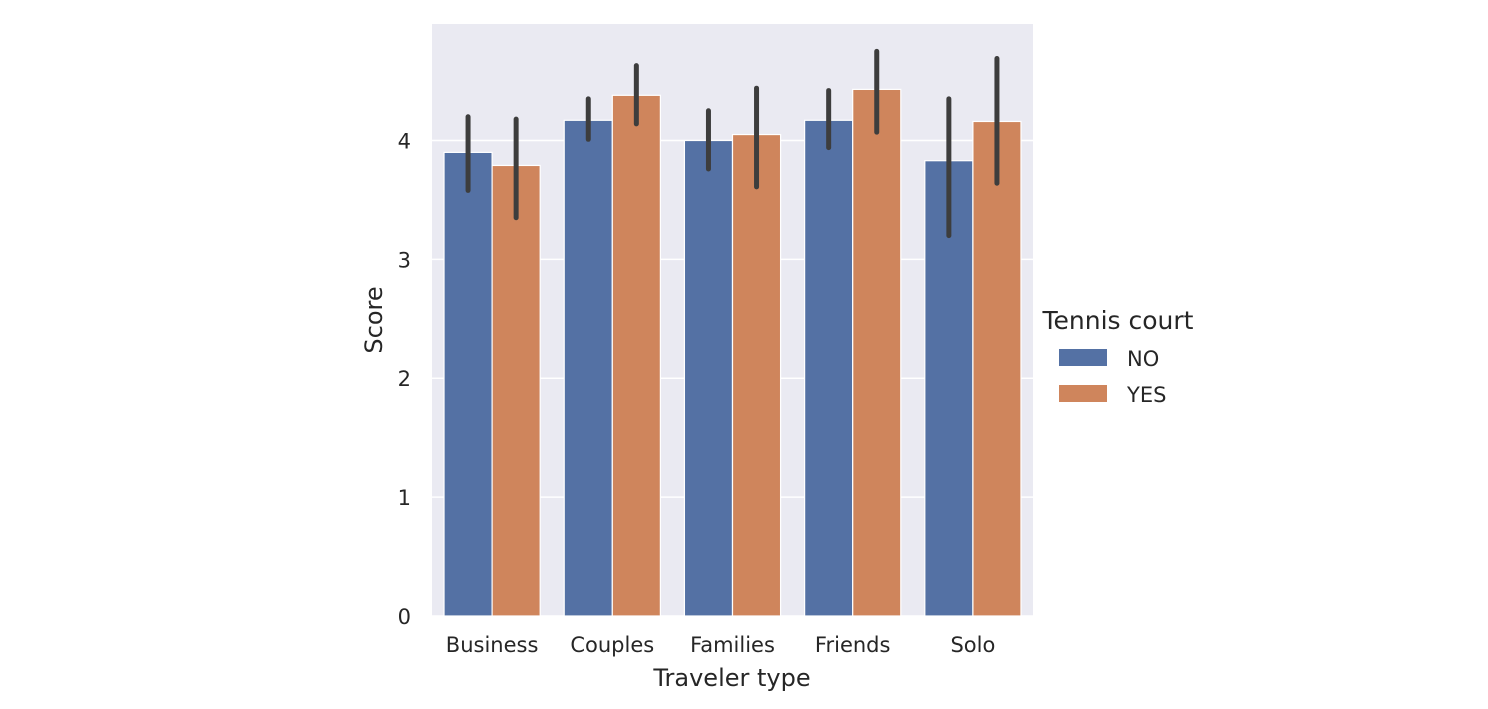 The width and height of the screenshot is (1488, 709). Describe the element at coordinates (829, 368) in the screenshot. I see `bar-no-friends` at that location.